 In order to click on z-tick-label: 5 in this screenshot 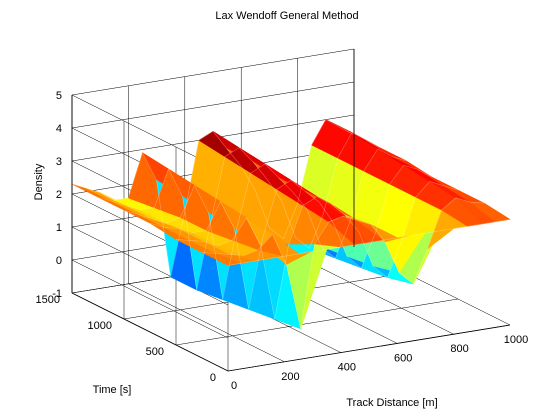, I will do `click(59, 96)`.